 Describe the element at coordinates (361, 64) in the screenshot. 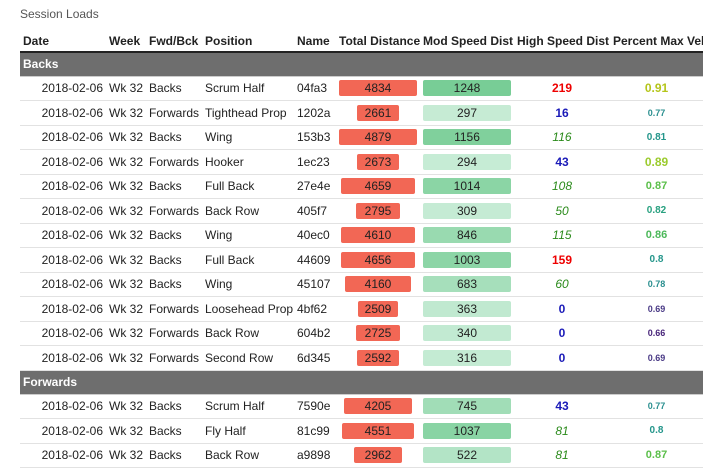

I see `group-header-row: Backs` at that location.